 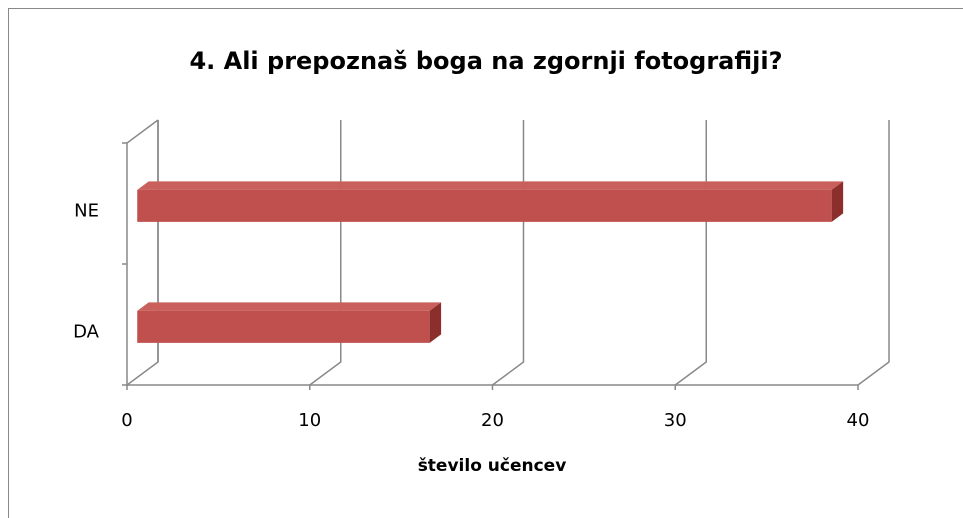 What do you see at coordinates (675, 420) in the screenshot?
I see `x-tick-label: 30` at bounding box center [675, 420].